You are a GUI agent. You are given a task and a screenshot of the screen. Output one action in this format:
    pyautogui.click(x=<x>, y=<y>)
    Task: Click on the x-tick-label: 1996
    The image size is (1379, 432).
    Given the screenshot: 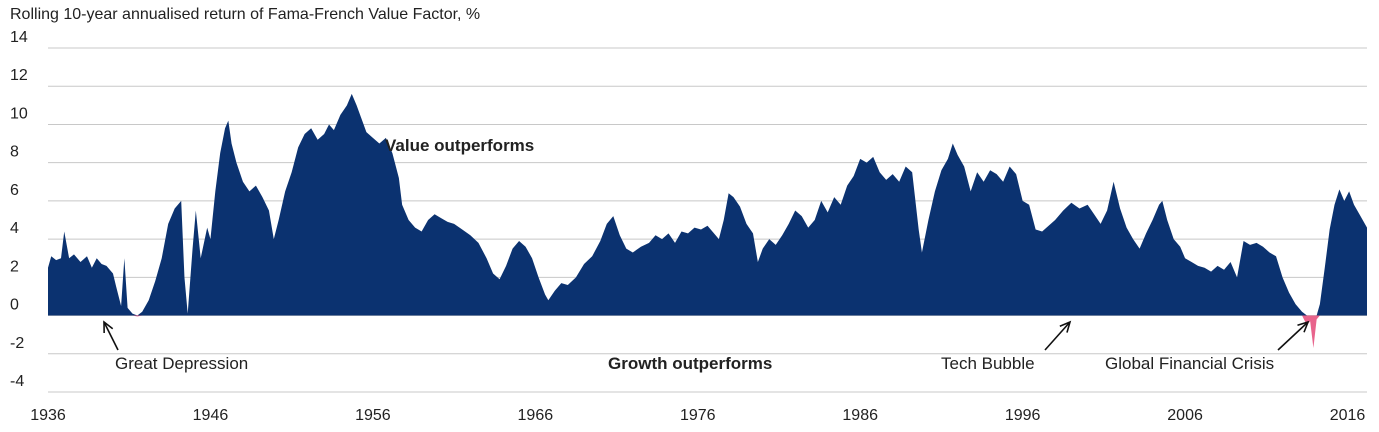 What is the action you would take?
    pyautogui.click(x=1023, y=415)
    